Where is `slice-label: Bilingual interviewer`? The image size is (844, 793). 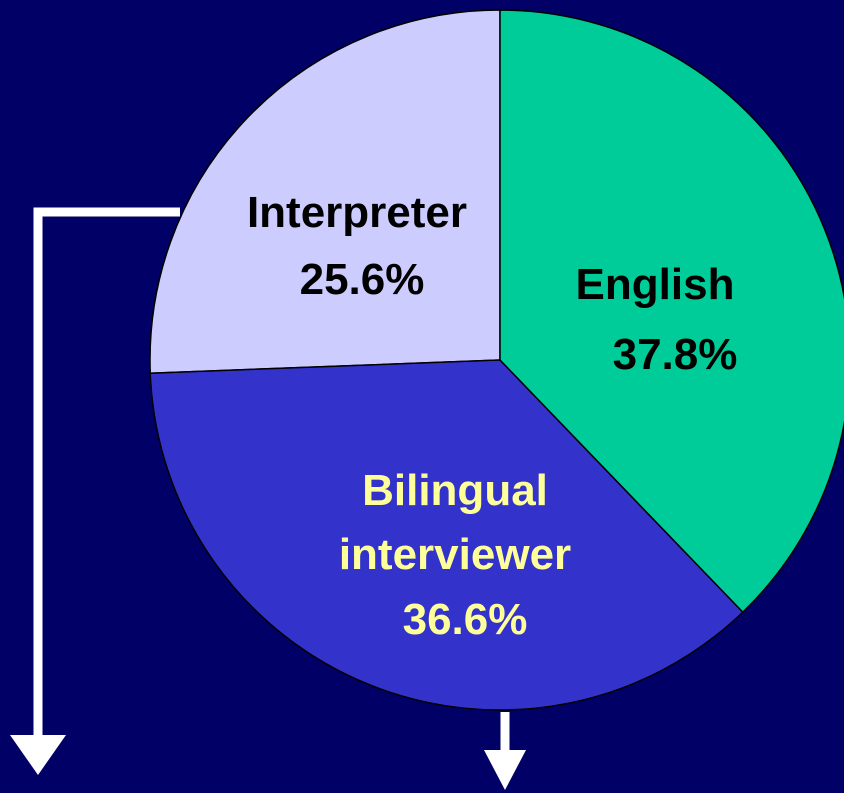 slice-label: Bilingual interviewer is located at coordinates (455, 522).